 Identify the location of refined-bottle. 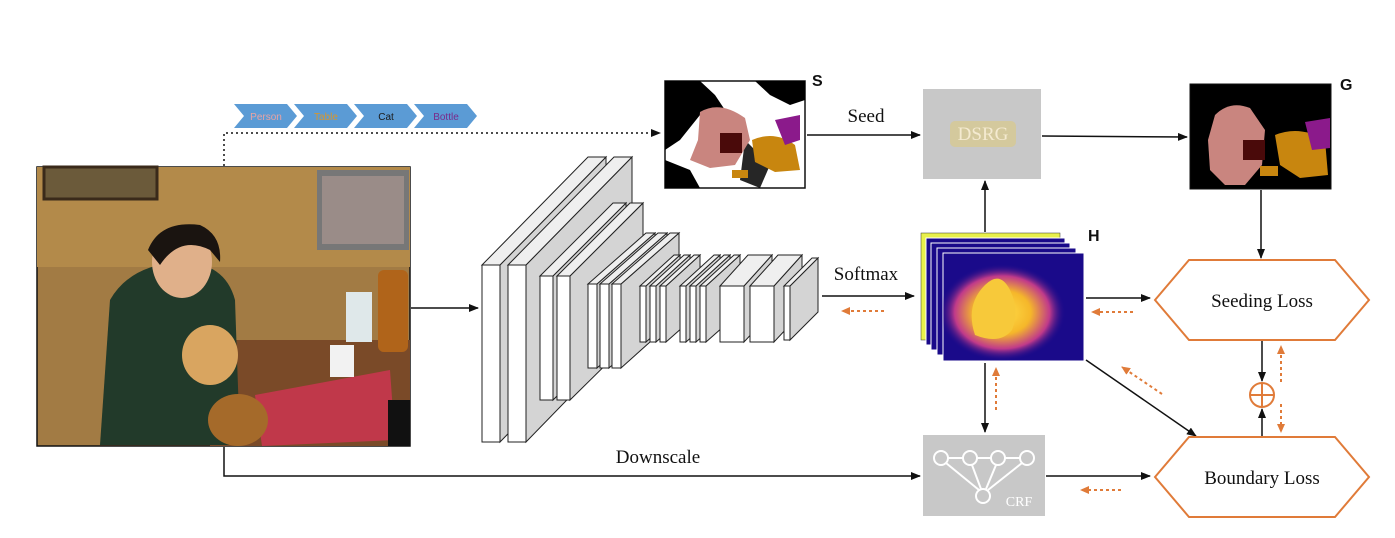
(1317, 134).